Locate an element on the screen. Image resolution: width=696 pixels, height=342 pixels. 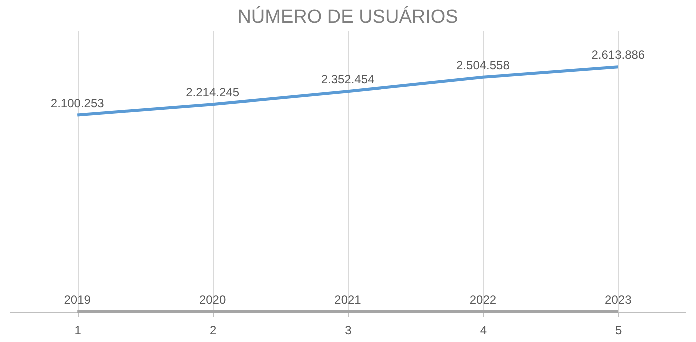
data-label: 2021 is located at coordinates (348, 299).